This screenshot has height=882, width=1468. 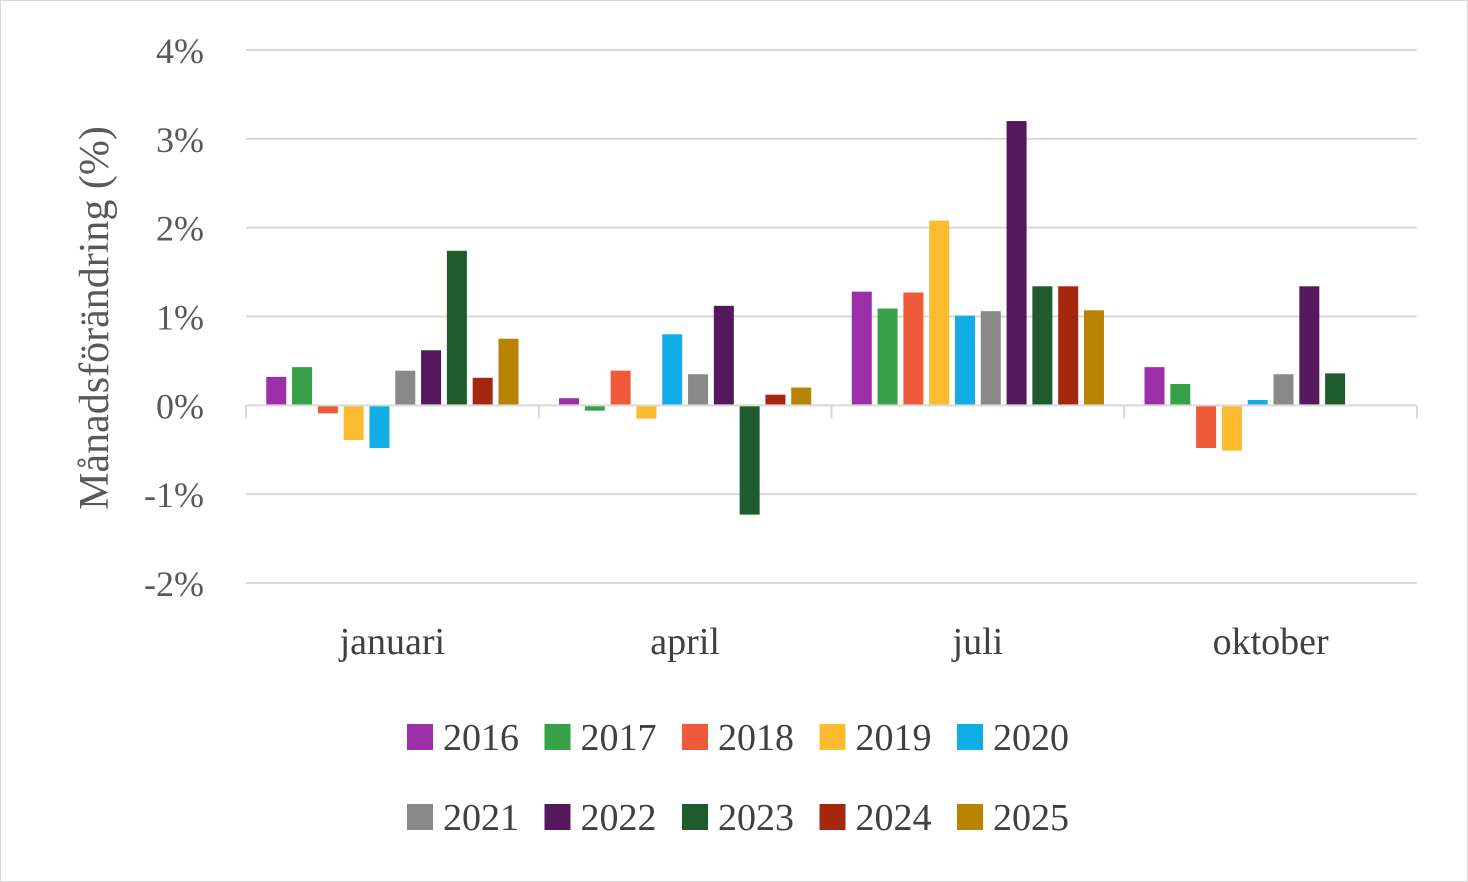 I want to click on bar-2016-juli, so click(x=861, y=348).